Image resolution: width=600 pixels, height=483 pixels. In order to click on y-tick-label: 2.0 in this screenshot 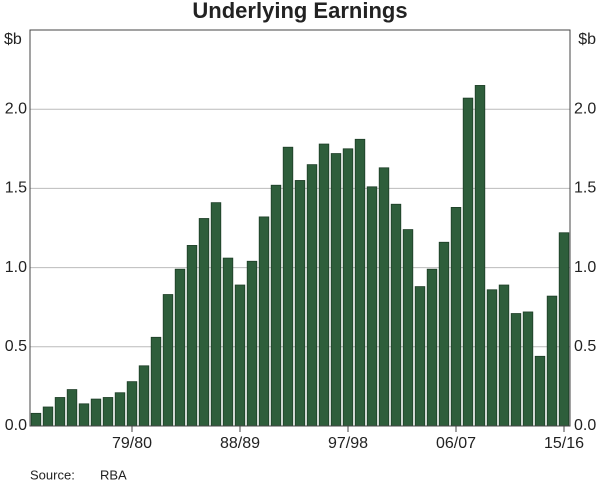, I will do `click(16, 108)`.